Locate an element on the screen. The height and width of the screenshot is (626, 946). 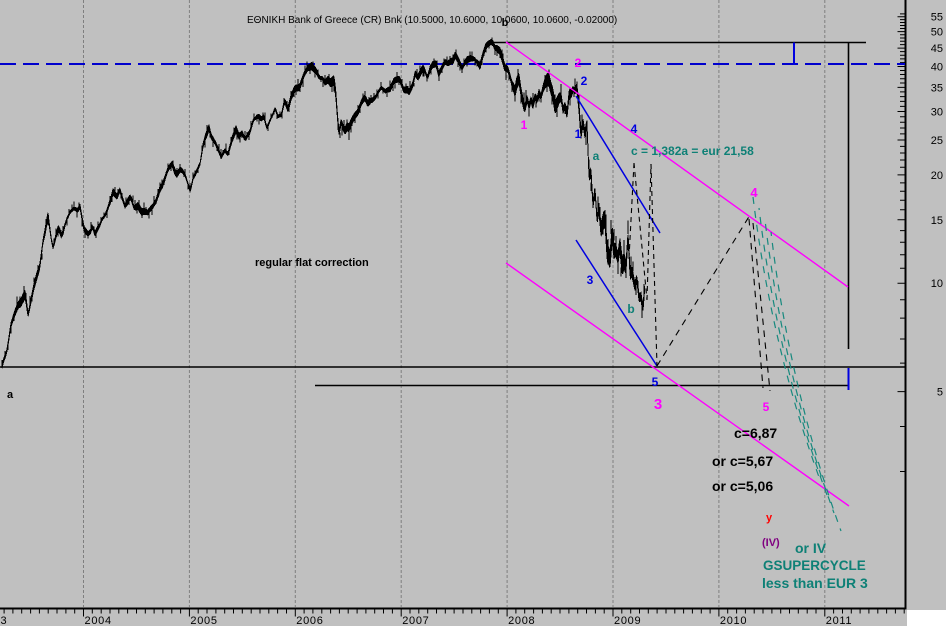
svg-text: or c=5,67 is located at coordinates (742, 461).